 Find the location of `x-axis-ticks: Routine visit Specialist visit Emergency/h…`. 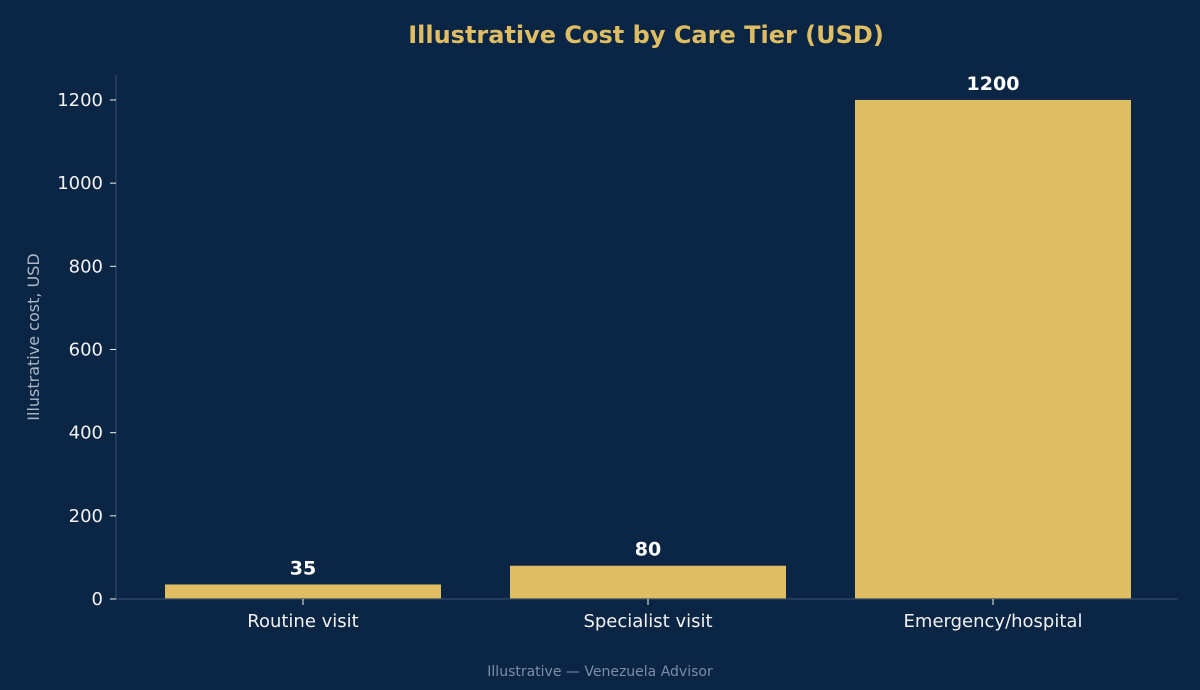

x-axis-ticks: Routine visit Specialist visit Emergency/h… is located at coordinates (664, 615).